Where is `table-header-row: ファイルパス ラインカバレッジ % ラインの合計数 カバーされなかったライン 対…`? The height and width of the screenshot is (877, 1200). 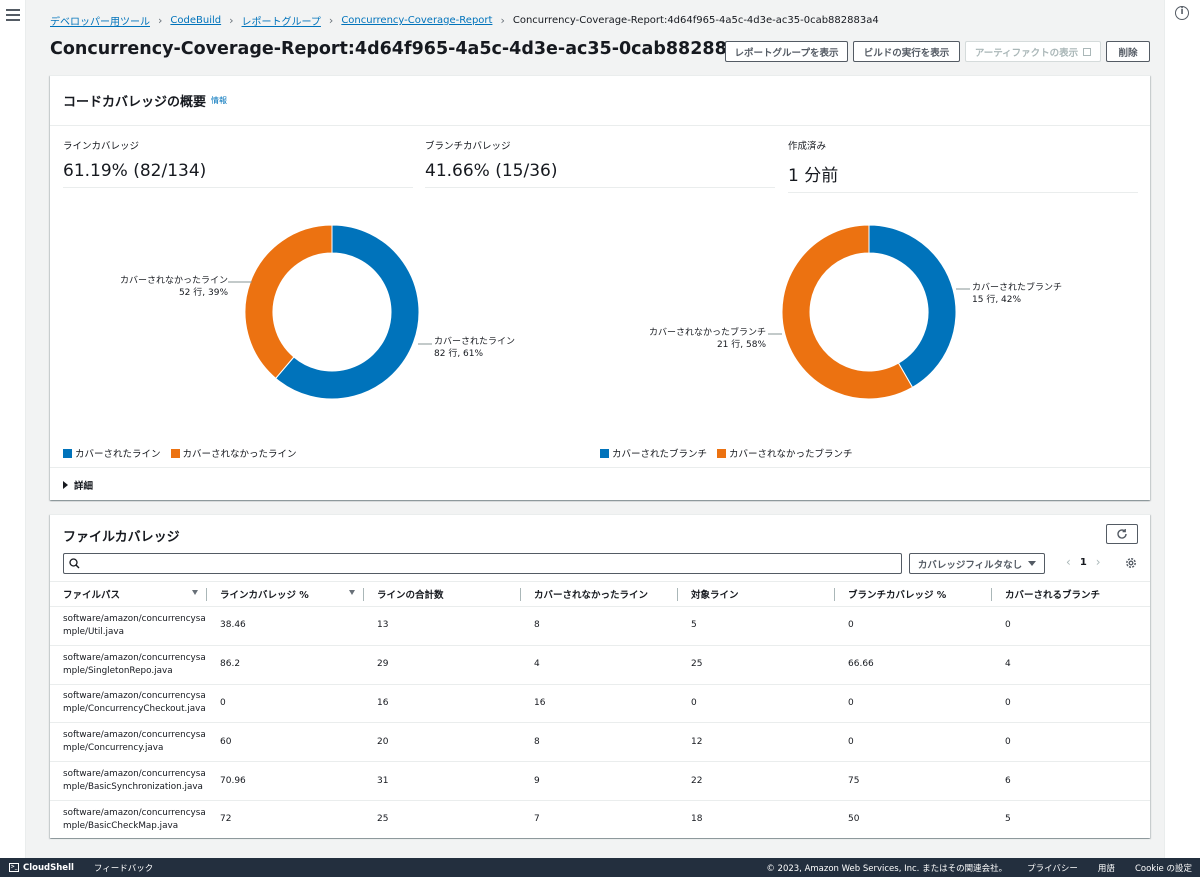 table-header-row: ファイルパス ラインカバレッジ % ラインの合計数 カバーされなかったライン 対… is located at coordinates (600, 594).